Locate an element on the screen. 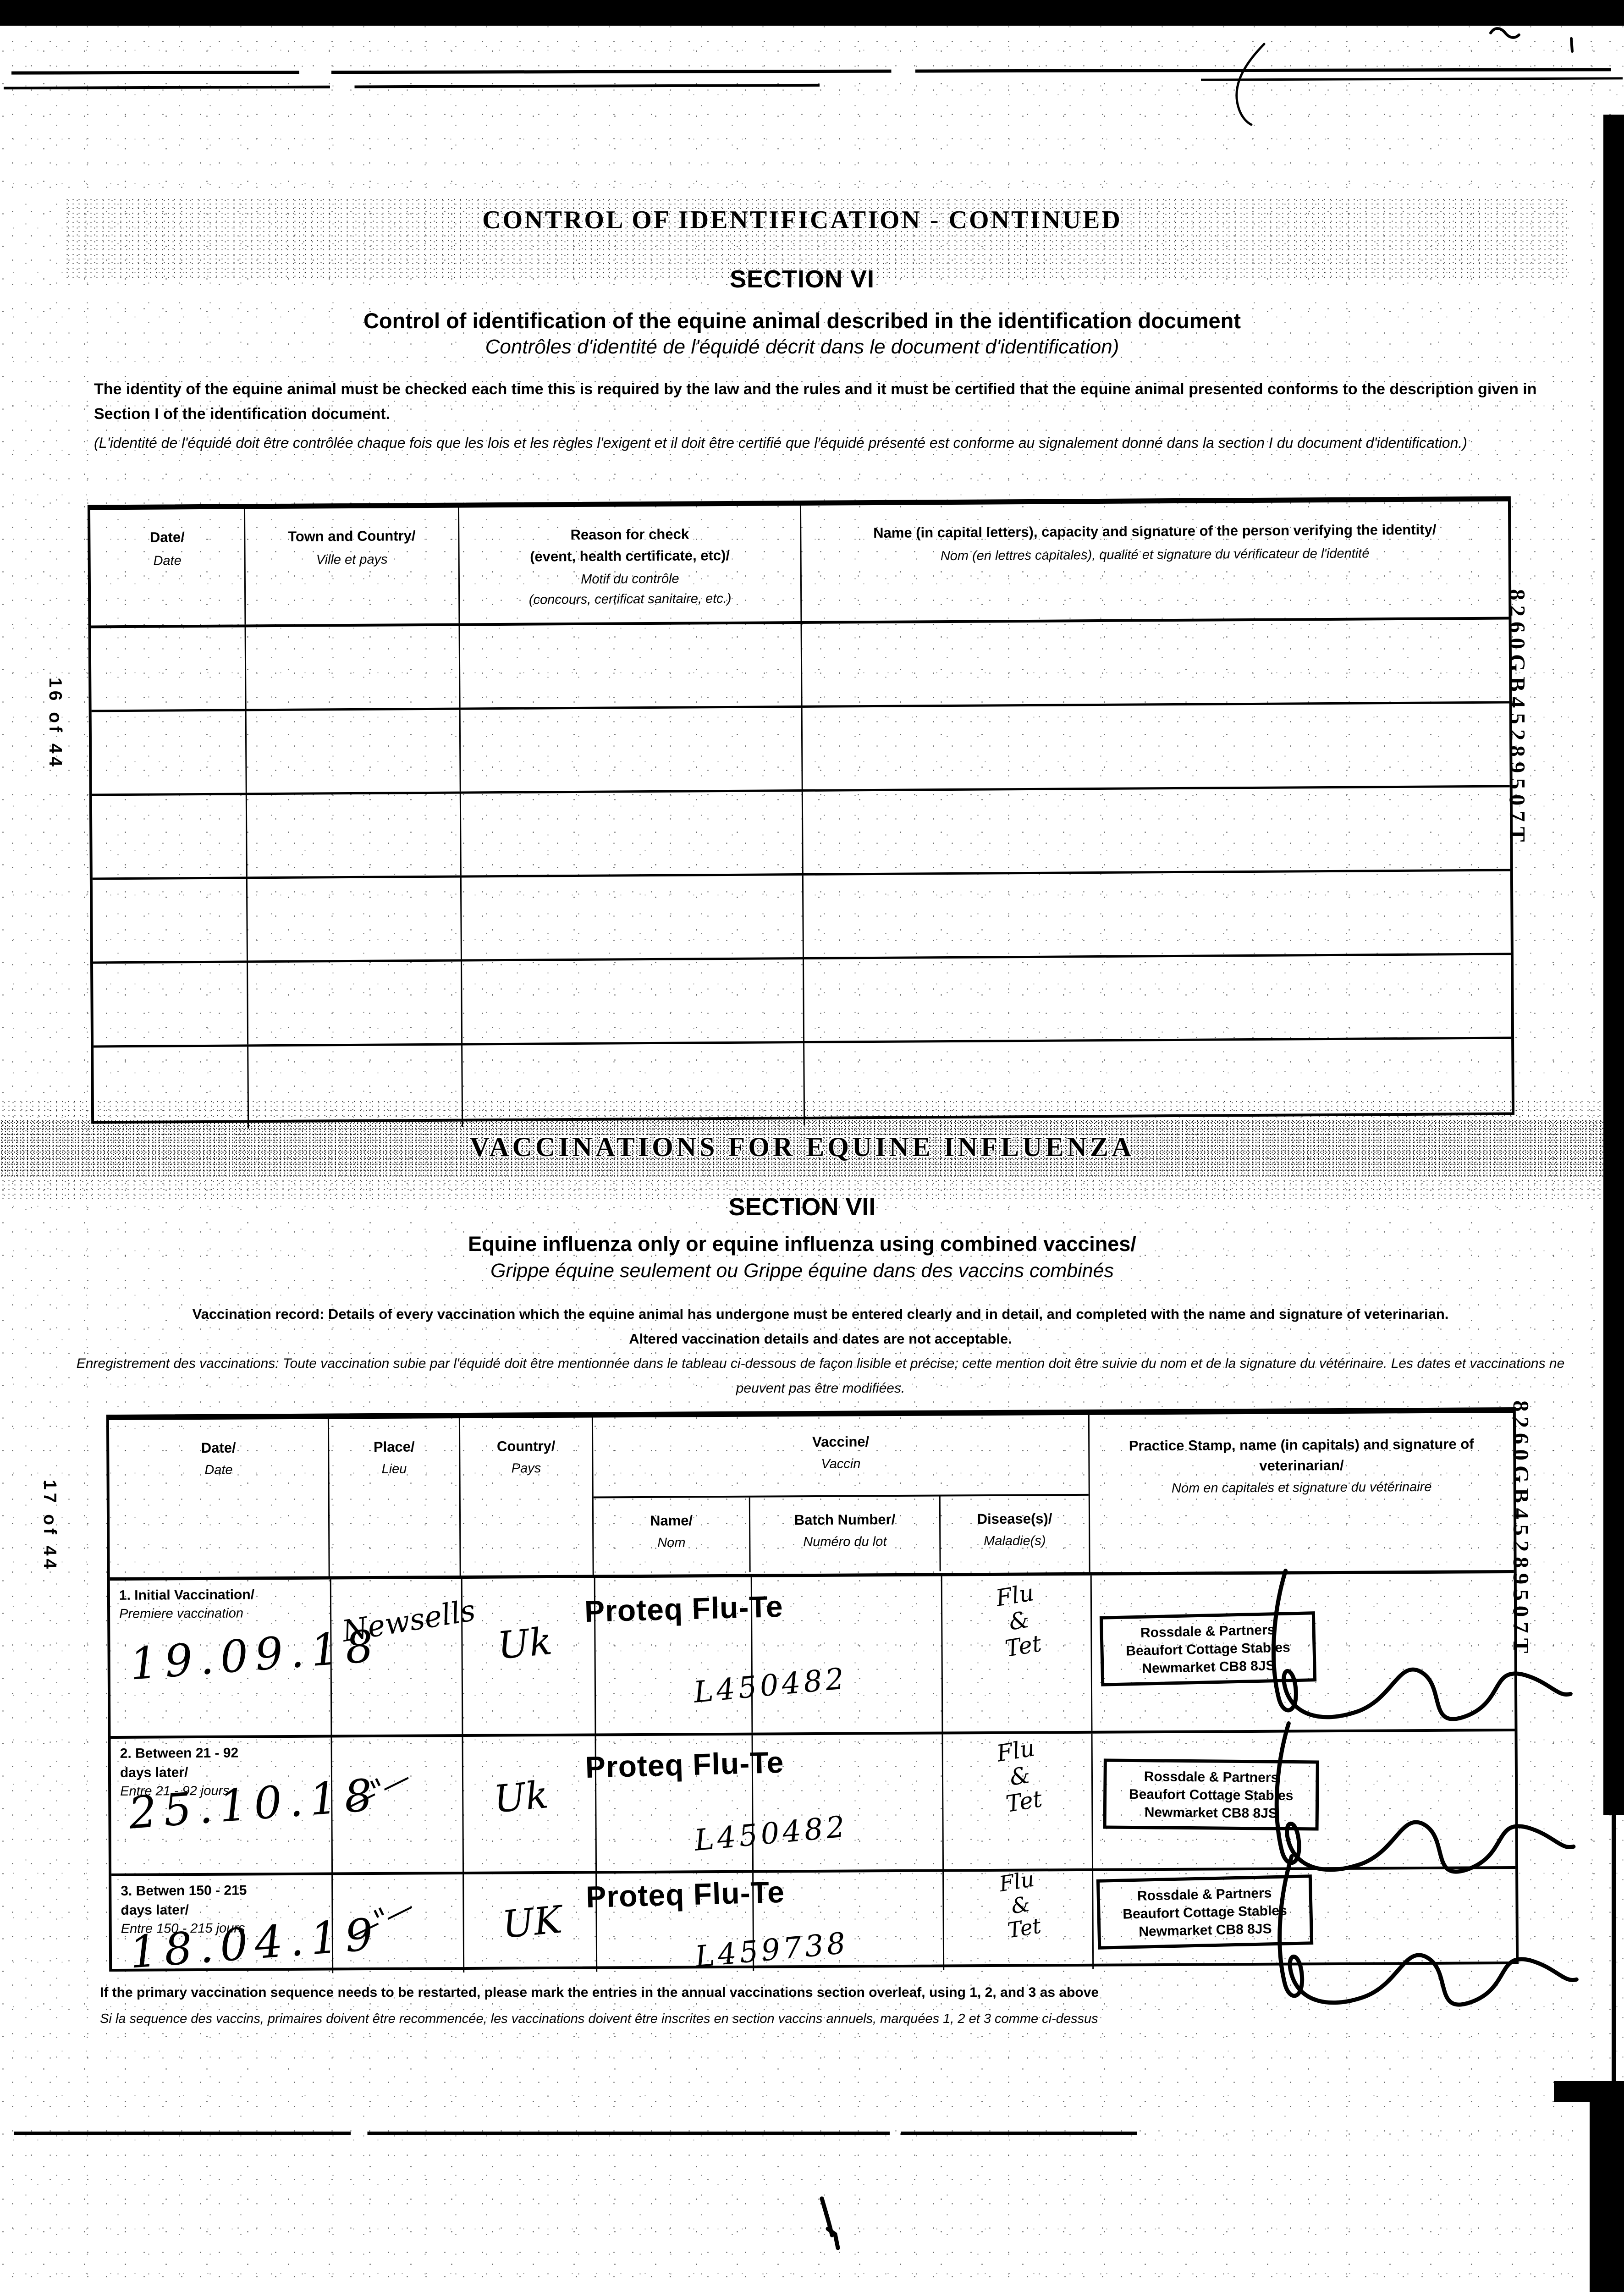 Image resolution: width=1624 pixels, height=2292 pixels. column-header-vaccine-name: Name/ Nom is located at coordinates (672, 1535).